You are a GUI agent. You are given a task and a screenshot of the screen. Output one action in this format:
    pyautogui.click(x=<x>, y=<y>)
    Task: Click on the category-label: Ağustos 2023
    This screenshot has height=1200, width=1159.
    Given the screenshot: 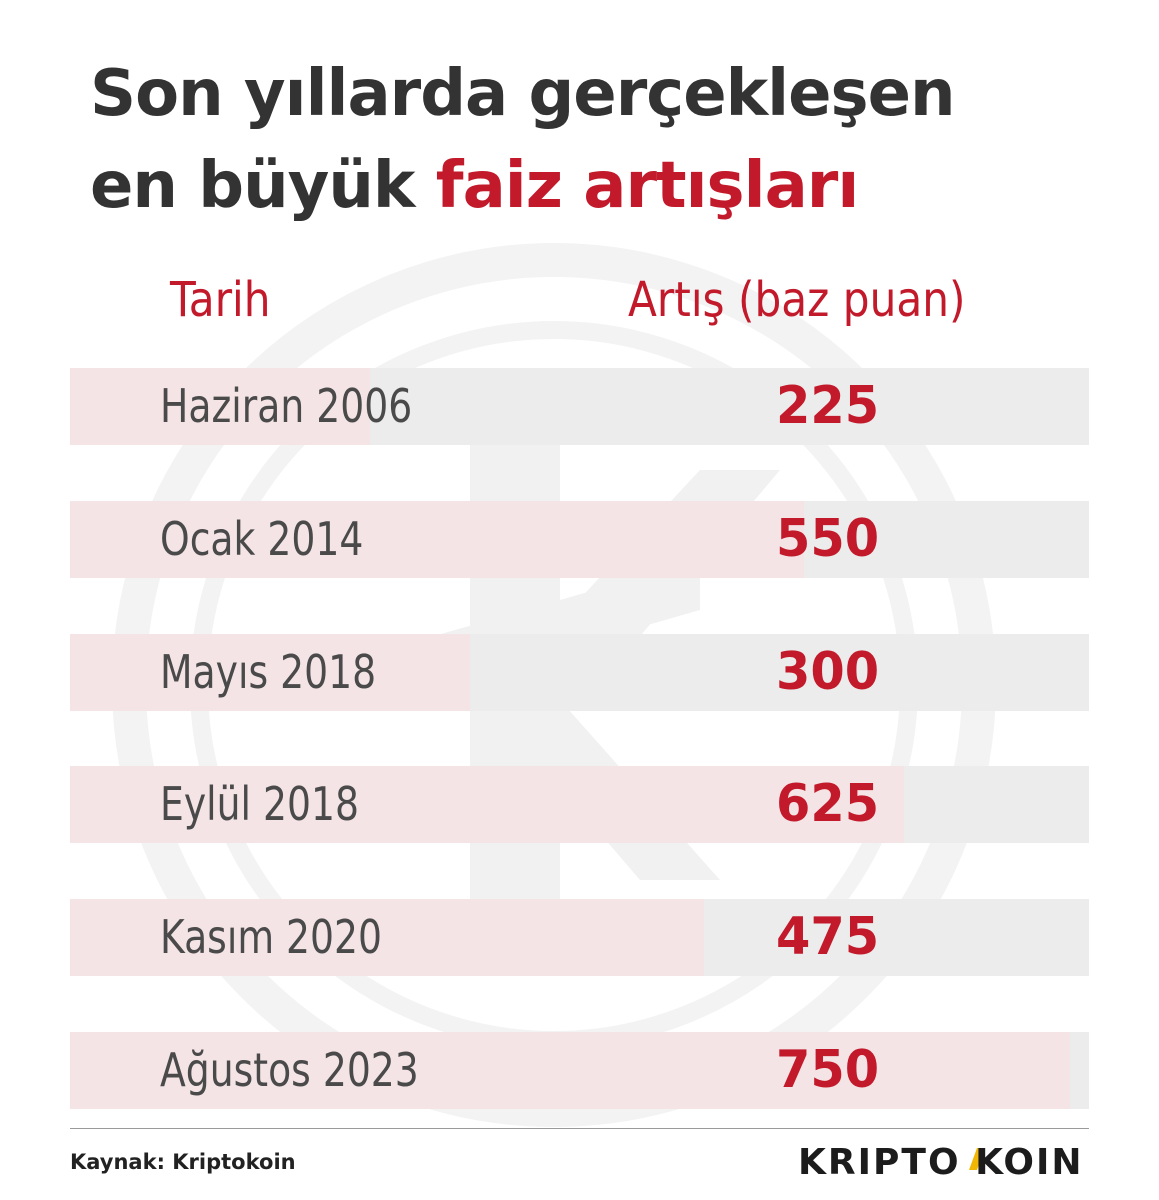 What is the action you would take?
    pyautogui.click(x=289, y=1070)
    